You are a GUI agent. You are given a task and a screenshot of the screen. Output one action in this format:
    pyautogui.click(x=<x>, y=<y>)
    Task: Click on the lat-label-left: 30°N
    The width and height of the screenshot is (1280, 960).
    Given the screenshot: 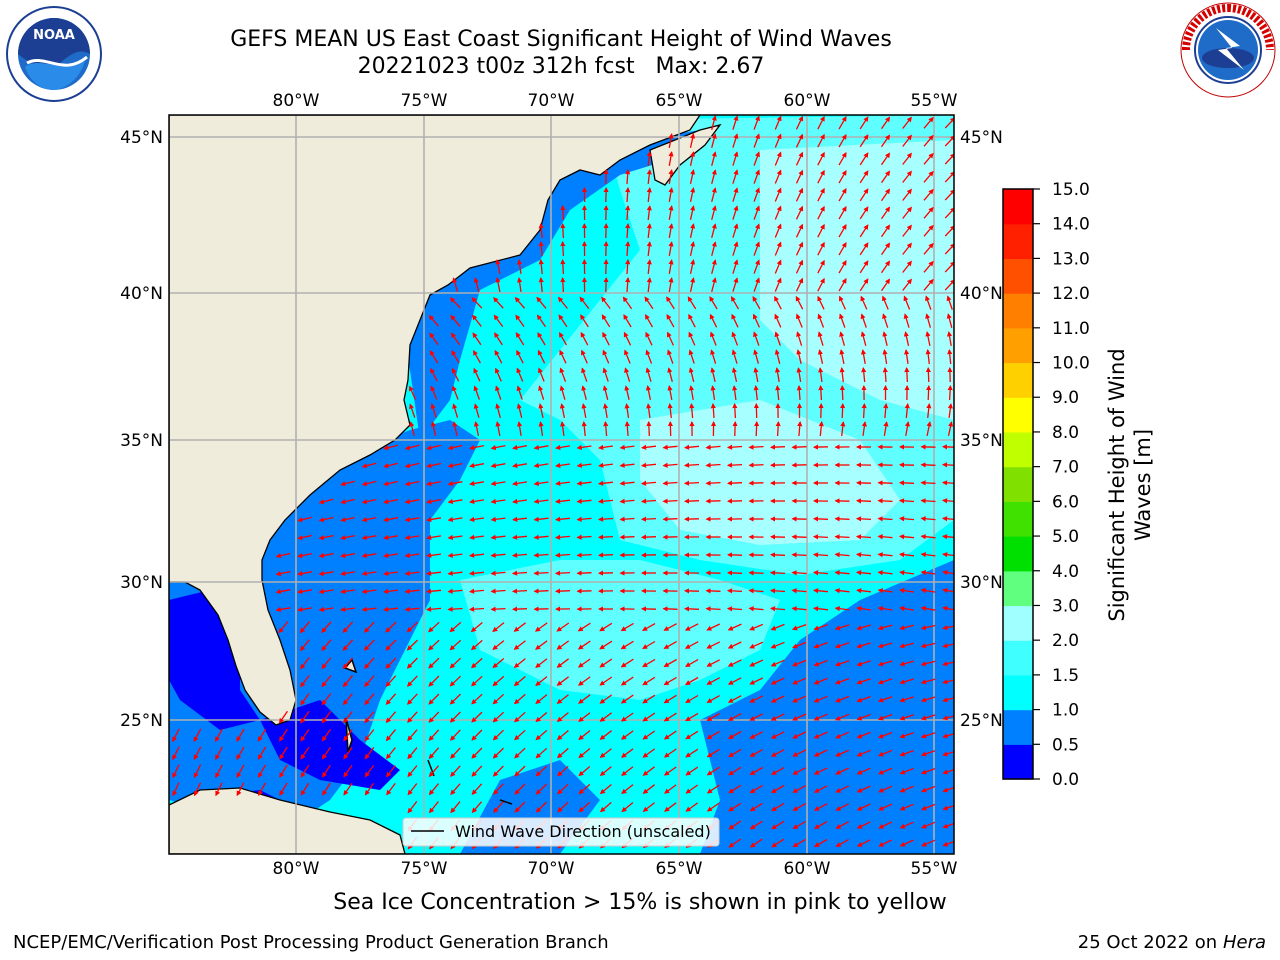 What is the action you would take?
    pyautogui.click(x=141, y=583)
    